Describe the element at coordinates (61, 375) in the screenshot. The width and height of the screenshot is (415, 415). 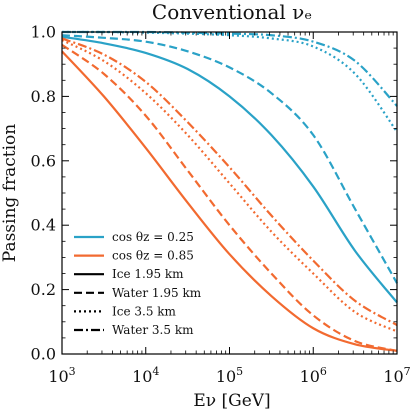
I see `x-tick-label-0: 10³` at that location.